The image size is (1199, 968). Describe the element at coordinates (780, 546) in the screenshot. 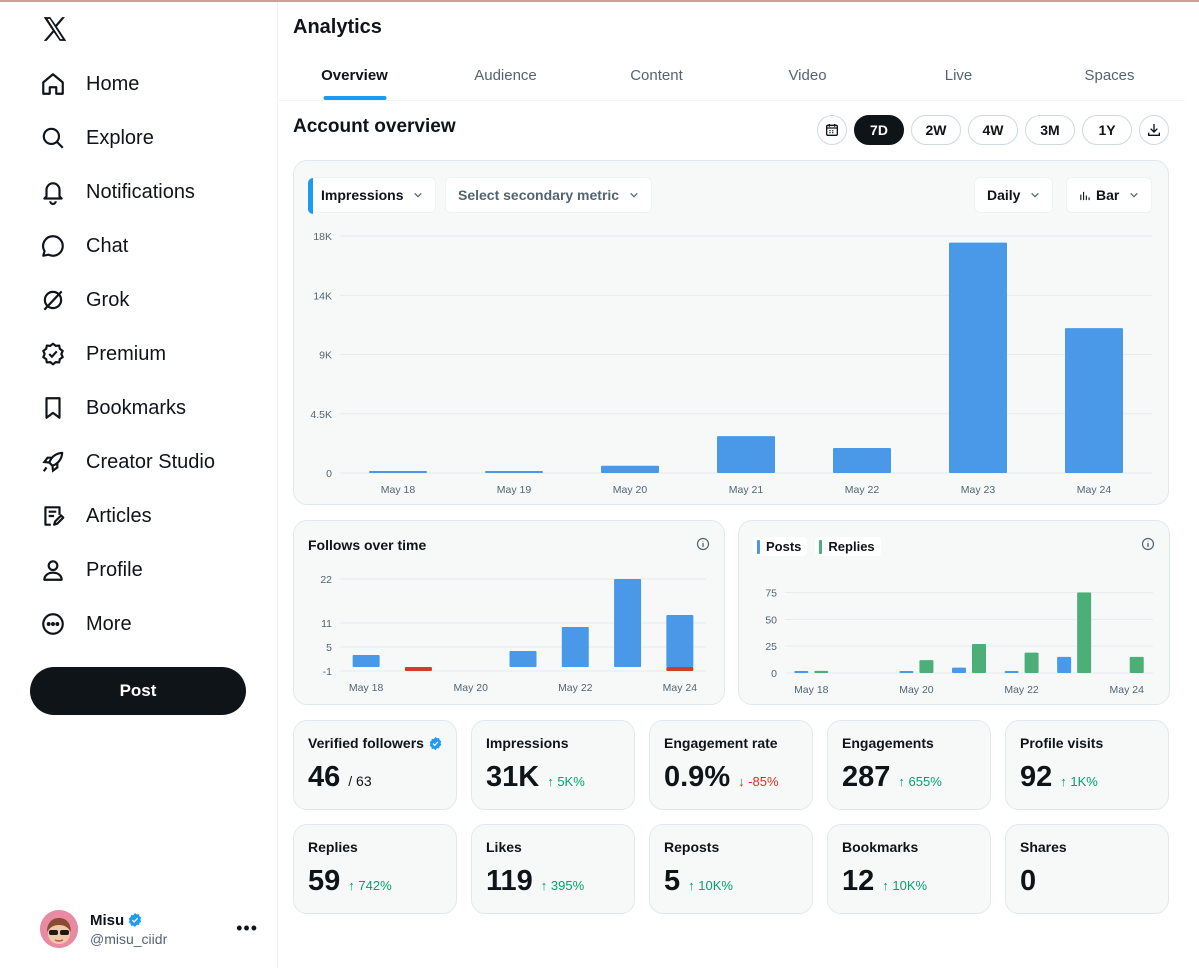

I see `legend-item-posts: Posts` at that location.